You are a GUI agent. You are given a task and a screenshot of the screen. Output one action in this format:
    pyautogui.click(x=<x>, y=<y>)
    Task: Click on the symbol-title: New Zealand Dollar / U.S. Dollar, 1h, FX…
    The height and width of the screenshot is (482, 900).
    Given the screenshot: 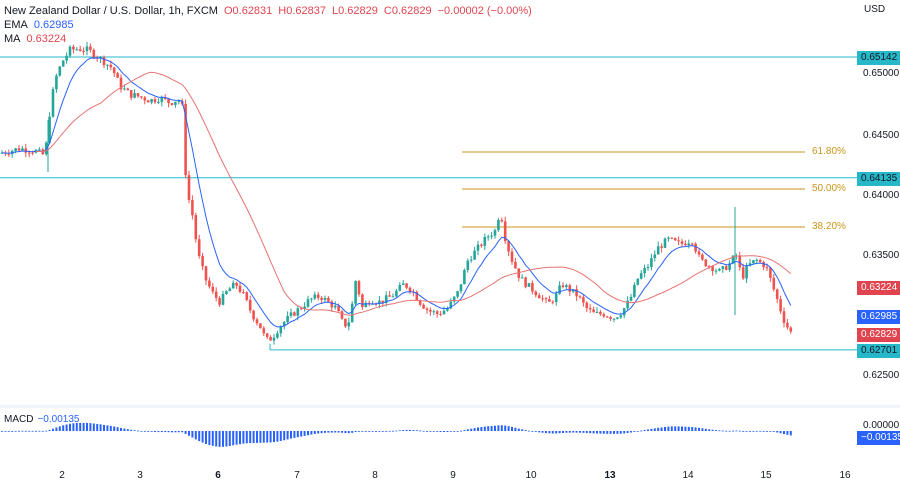 What is the action you would take?
    pyautogui.click(x=111, y=11)
    